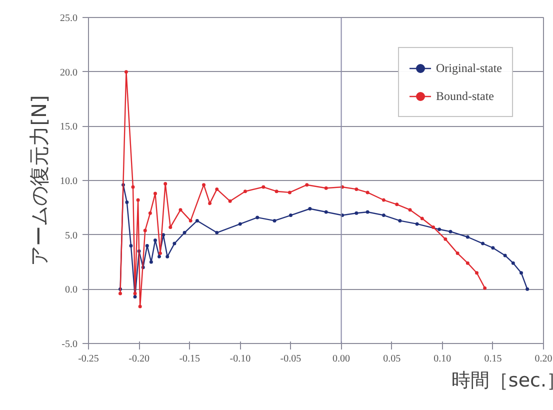  What do you see at coordinates (392, 359) in the screenshot?
I see `x-tick-label: 0.05` at bounding box center [392, 359].